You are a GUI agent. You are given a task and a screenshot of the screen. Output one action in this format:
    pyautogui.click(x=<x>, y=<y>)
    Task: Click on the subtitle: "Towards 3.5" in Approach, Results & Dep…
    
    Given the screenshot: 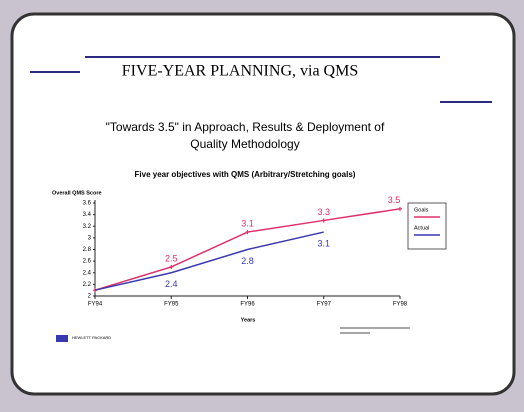 What is the action you would take?
    pyautogui.click(x=245, y=127)
    